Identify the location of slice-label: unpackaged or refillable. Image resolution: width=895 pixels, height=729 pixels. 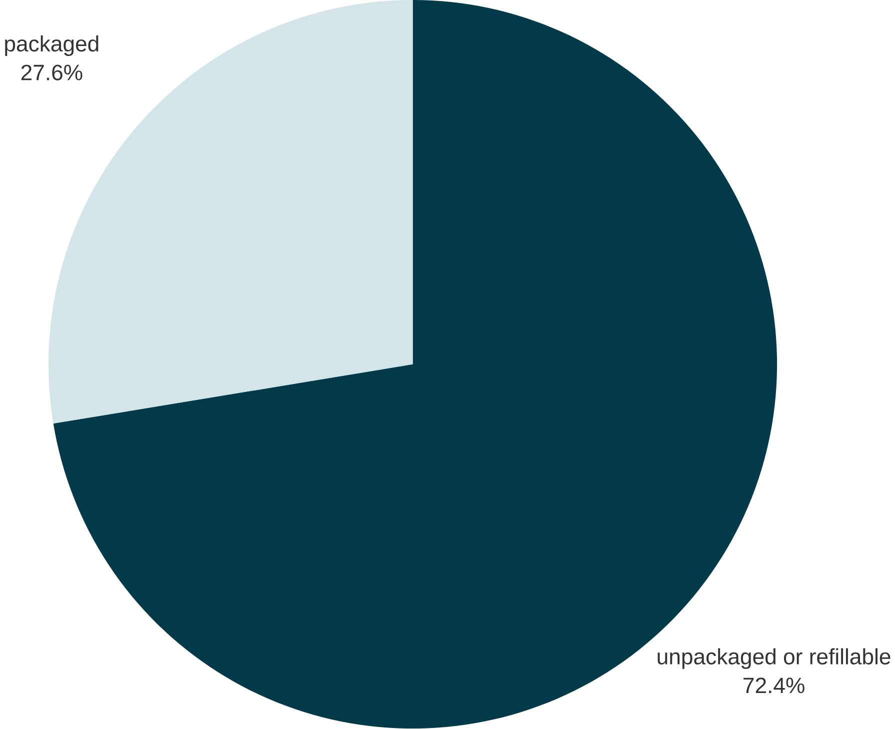
(774, 659).